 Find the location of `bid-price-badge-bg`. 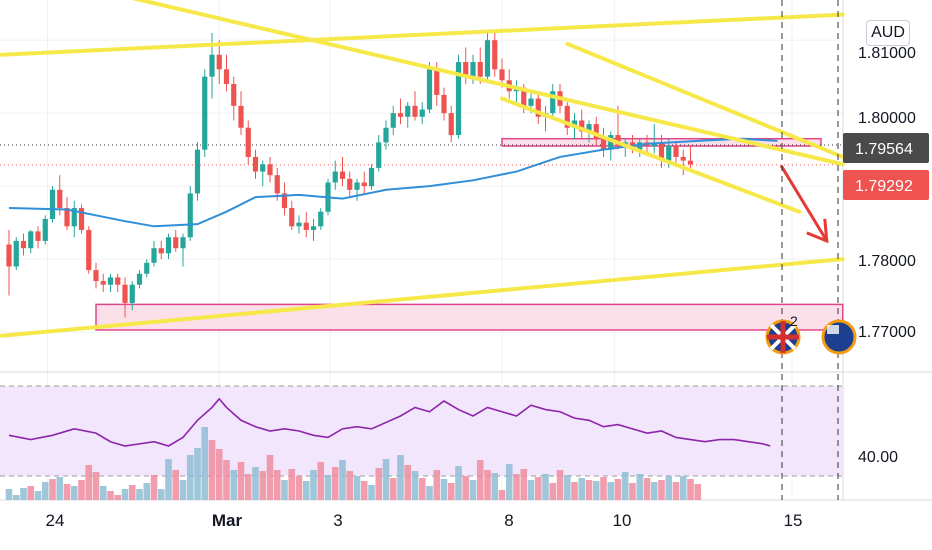

bid-price-badge-bg is located at coordinates (886, 185).